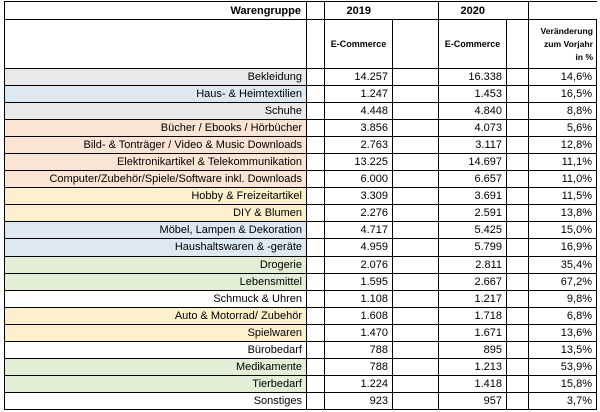 The width and height of the screenshot is (600, 412). I want to click on table-row: Lebensmittel 1.595 2.667 67,2%, so click(300, 281).